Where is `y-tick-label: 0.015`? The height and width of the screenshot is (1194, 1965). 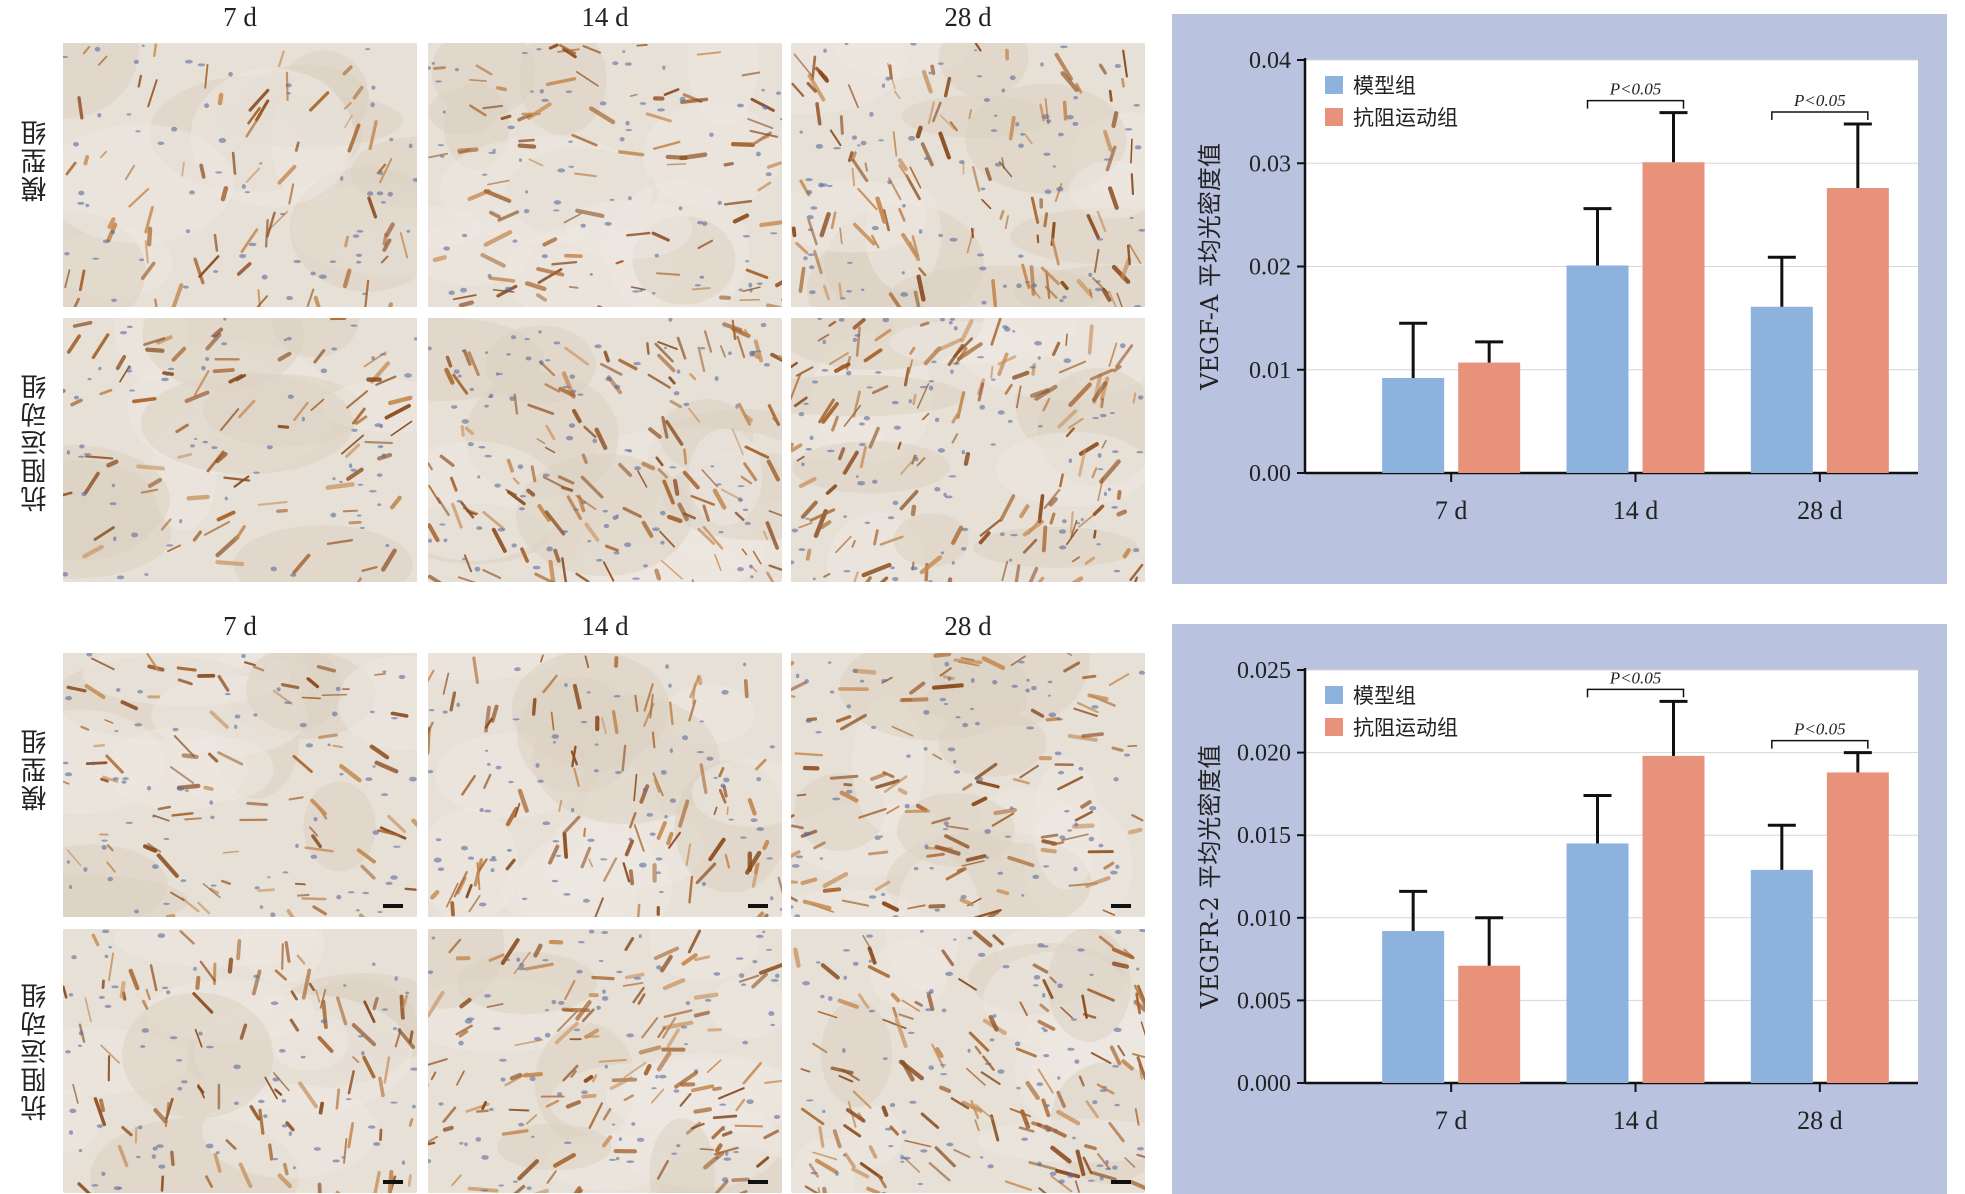
y-tick-label: 0.015 is located at coordinates (1264, 836).